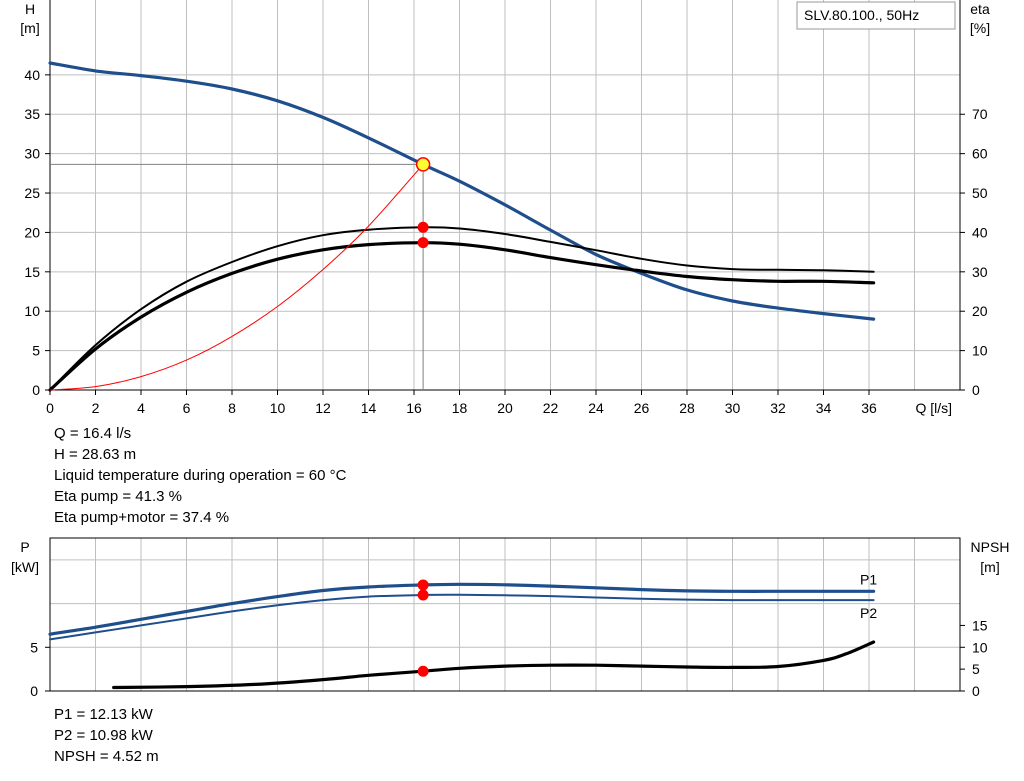 The height and width of the screenshot is (781, 1024). I want to click on info-p2: P2 = 10.98 kW, so click(103, 735).